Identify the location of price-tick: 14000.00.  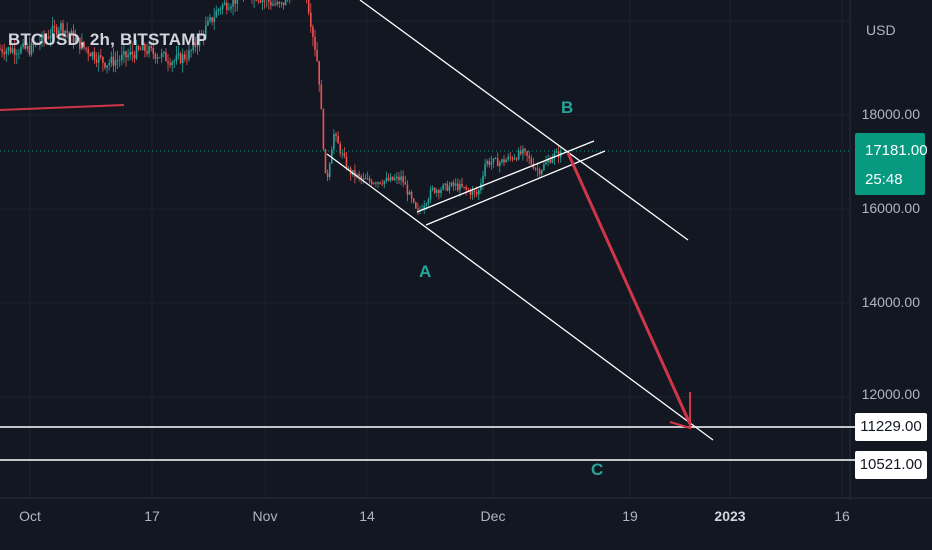
(890, 302).